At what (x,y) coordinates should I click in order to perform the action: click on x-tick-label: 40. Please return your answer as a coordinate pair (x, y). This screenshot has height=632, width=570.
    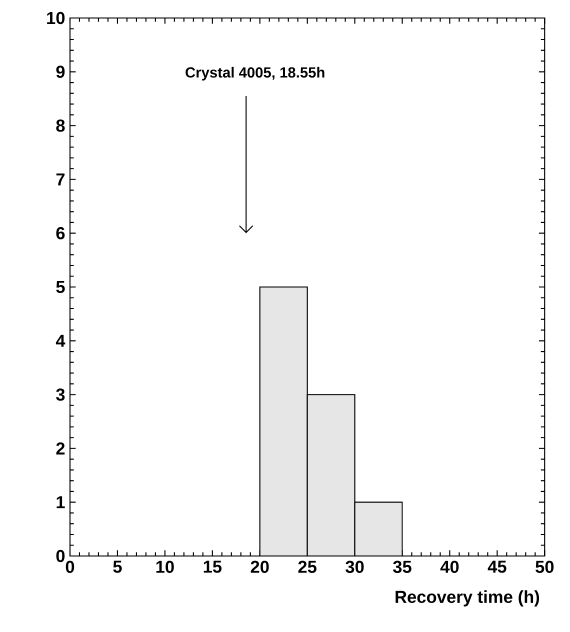
    Looking at the image, I should click on (449, 566).